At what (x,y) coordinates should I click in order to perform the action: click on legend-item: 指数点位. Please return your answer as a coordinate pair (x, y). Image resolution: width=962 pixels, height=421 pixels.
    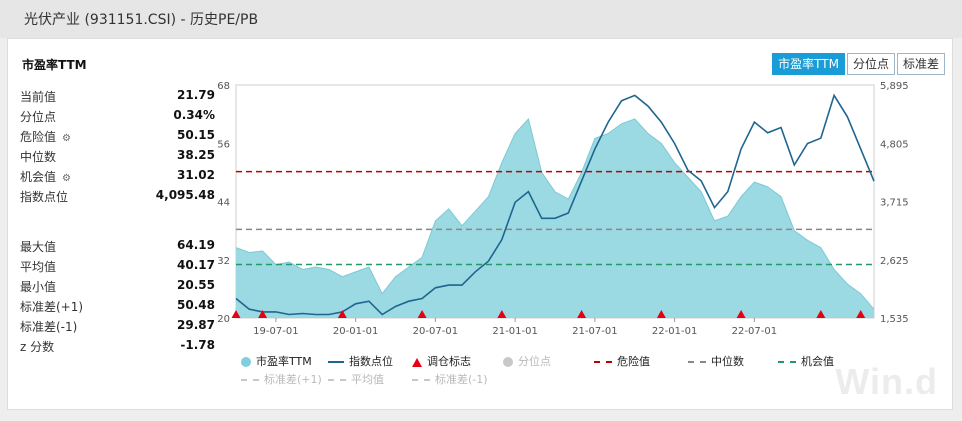
    Looking at the image, I should click on (360, 361).